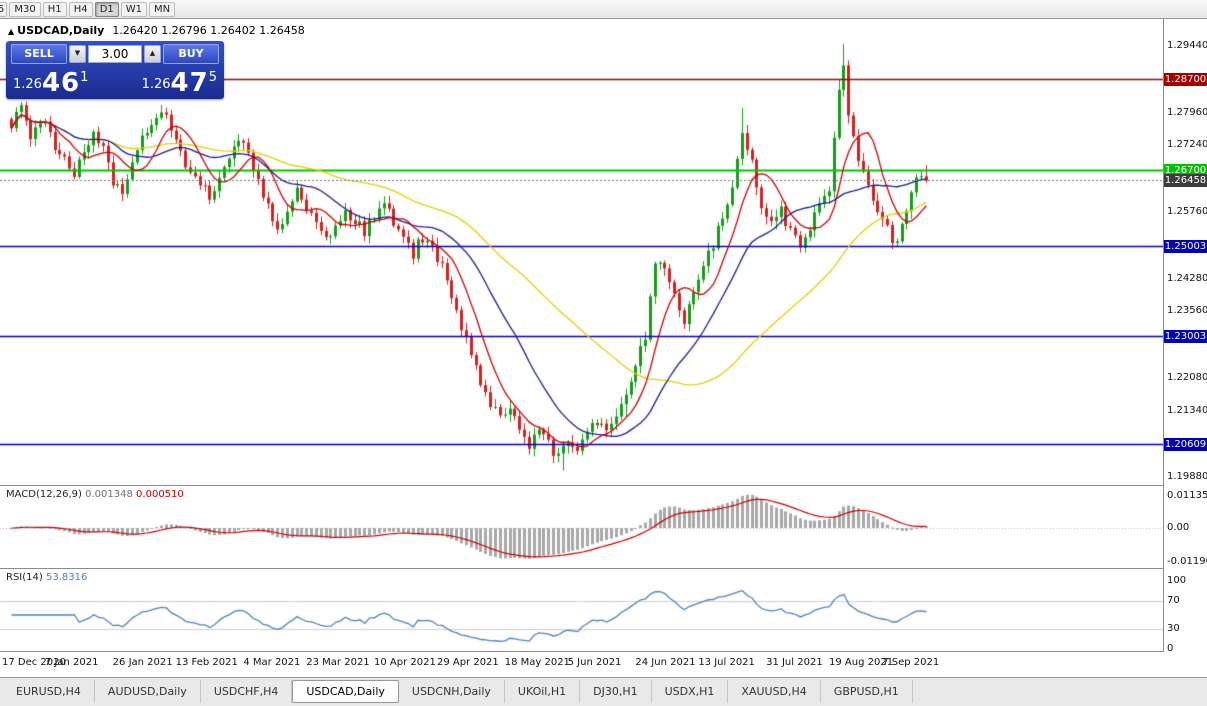 The width and height of the screenshot is (1207, 706). I want to click on date-tick: 4 Mar 2021, so click(272, 662).